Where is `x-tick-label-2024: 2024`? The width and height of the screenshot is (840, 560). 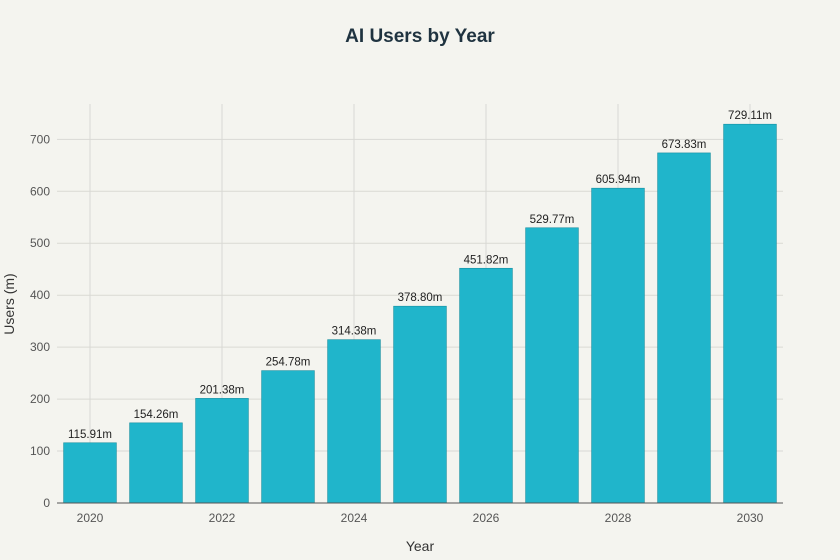
x-tick-label-2024: 2024 is located at coordinates (354, 518).